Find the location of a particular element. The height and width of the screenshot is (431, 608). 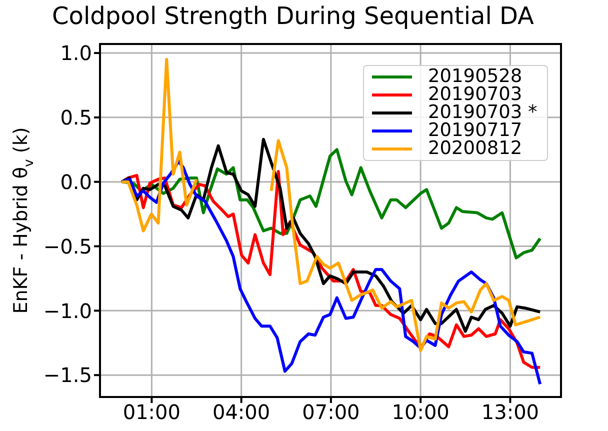

legend-label: 20190717 is located at coordinates (475, 130).